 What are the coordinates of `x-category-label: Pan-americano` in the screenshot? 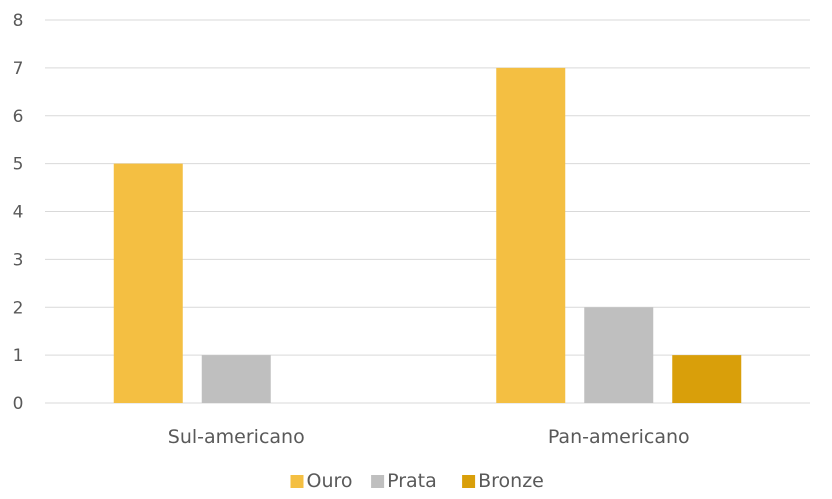 It's located at (619, 437).